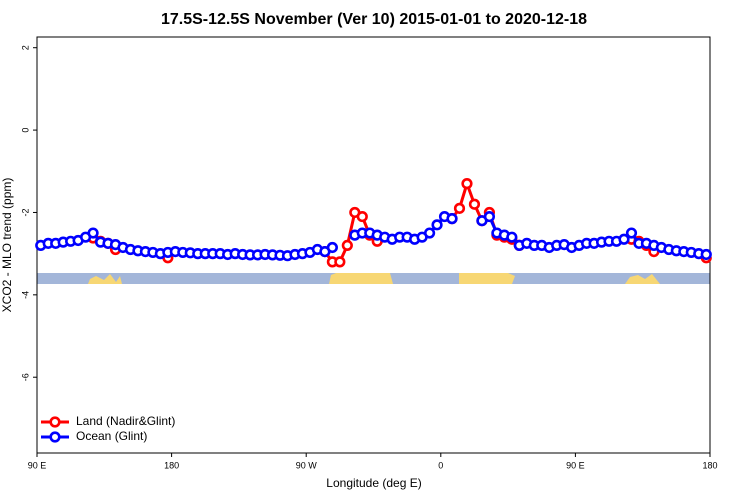 The width and height of the screenshot is (750, 500). What do you see at coordinates (111, 436) in the screenshot?
I see `legend-label: Ocean (Glint)` at bounding box center [111, 436].